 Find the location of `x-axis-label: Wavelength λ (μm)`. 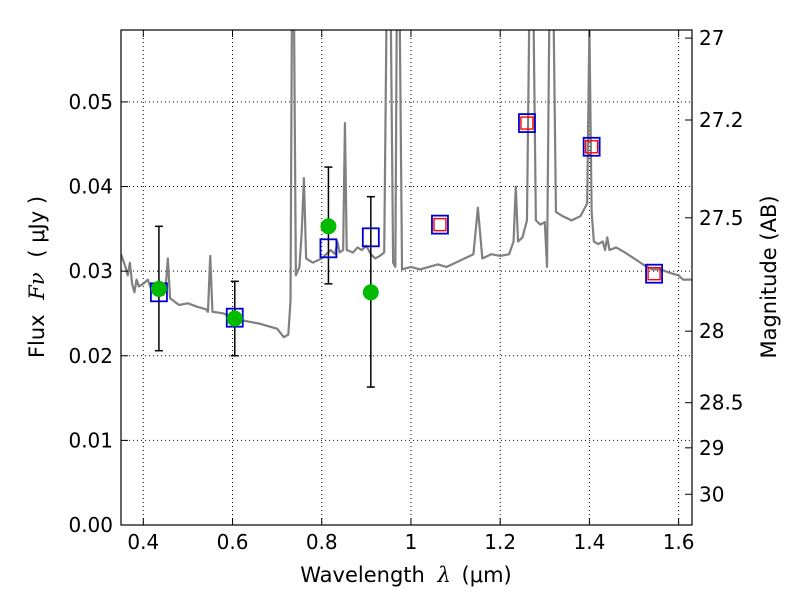

x-axis-label: Wavelength λ (μm) is located at coordinates (405, 575).